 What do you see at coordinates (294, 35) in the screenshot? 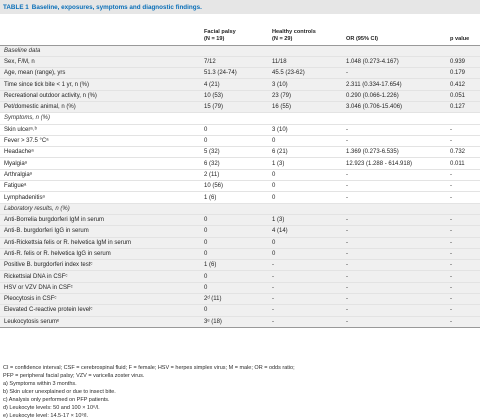
I see `header-healthy-controls: Healthy controls (N = 29)` at bounding box center [294, 35].